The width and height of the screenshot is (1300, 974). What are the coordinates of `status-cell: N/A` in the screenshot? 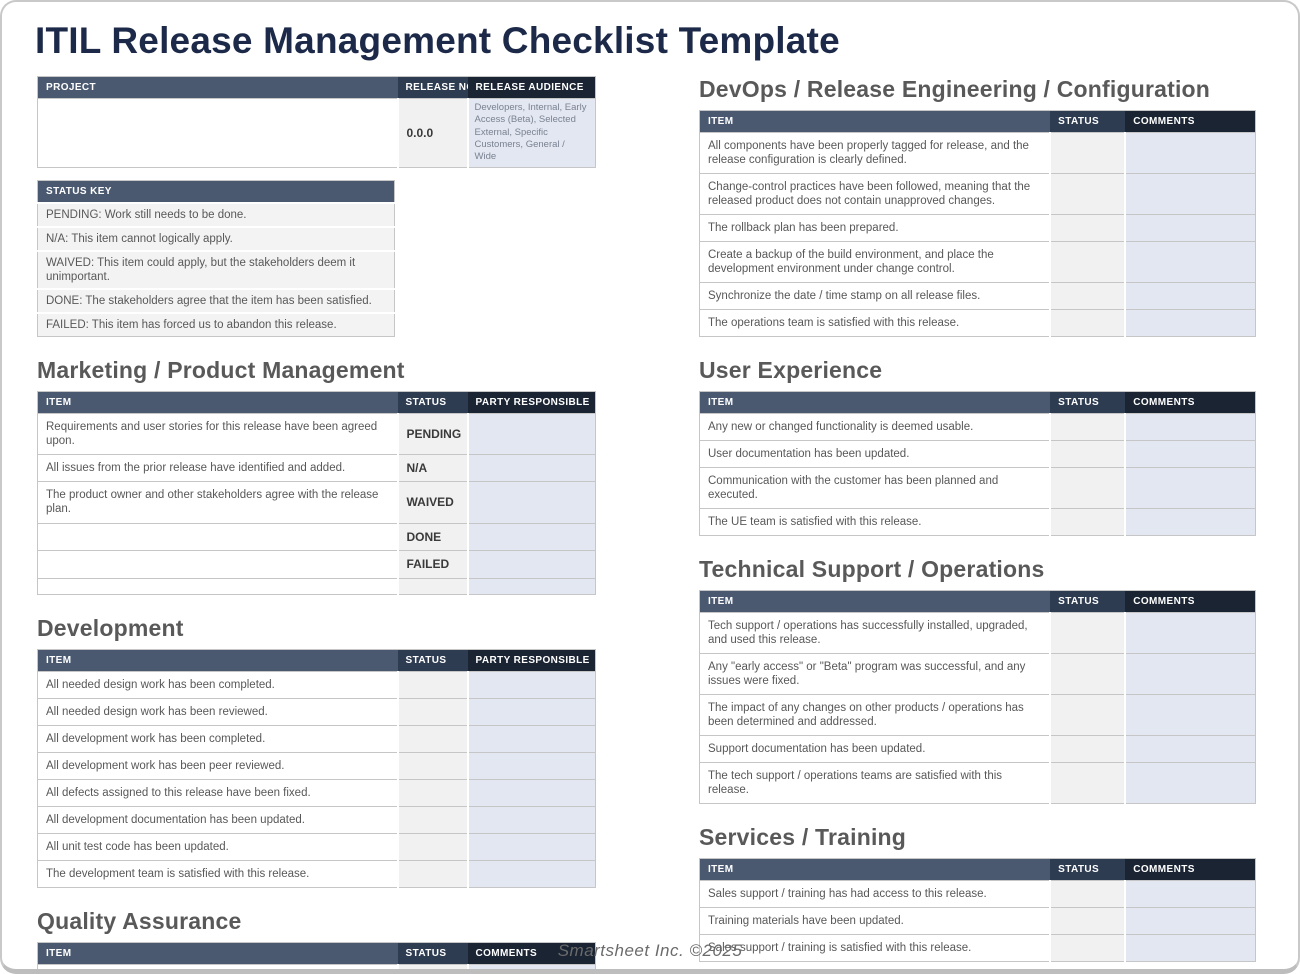 It's located at (432, 467).